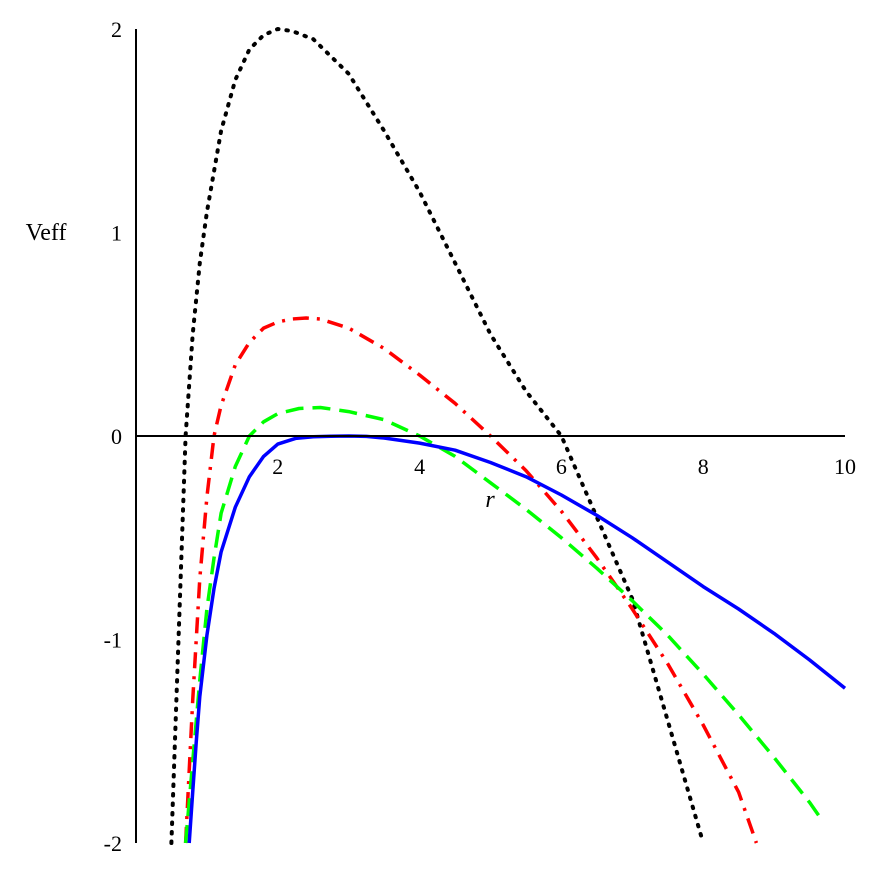 The width and height of the screenshot is (872, 872). What do you see at coordinates (113, 843) in the screenshot?
I see `y-tick-label: -2` at bounding box center [113, 843].